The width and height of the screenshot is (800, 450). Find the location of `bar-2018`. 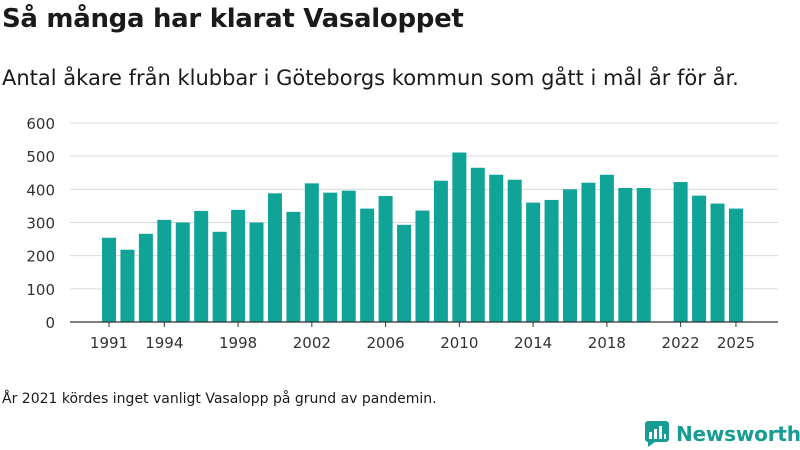

bar-2018 is located at coordinates (606, 248).